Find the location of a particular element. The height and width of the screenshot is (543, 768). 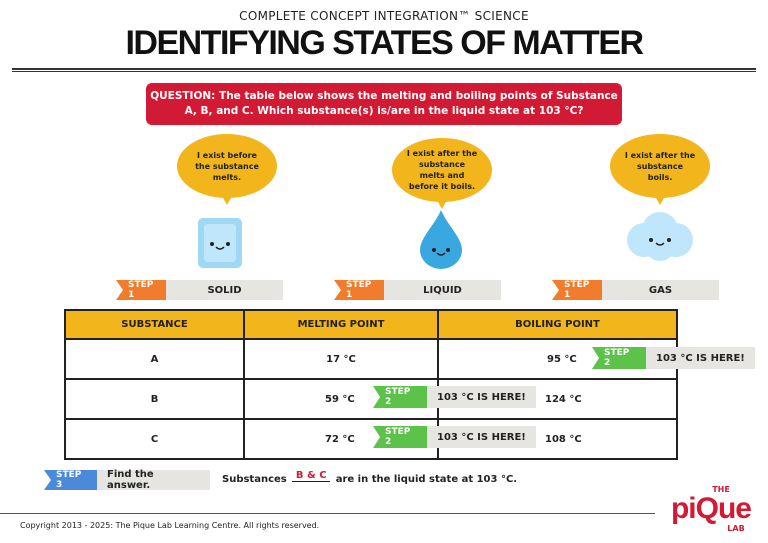

header-substance: SUBSTANCE is located at coordinates (154, 324).